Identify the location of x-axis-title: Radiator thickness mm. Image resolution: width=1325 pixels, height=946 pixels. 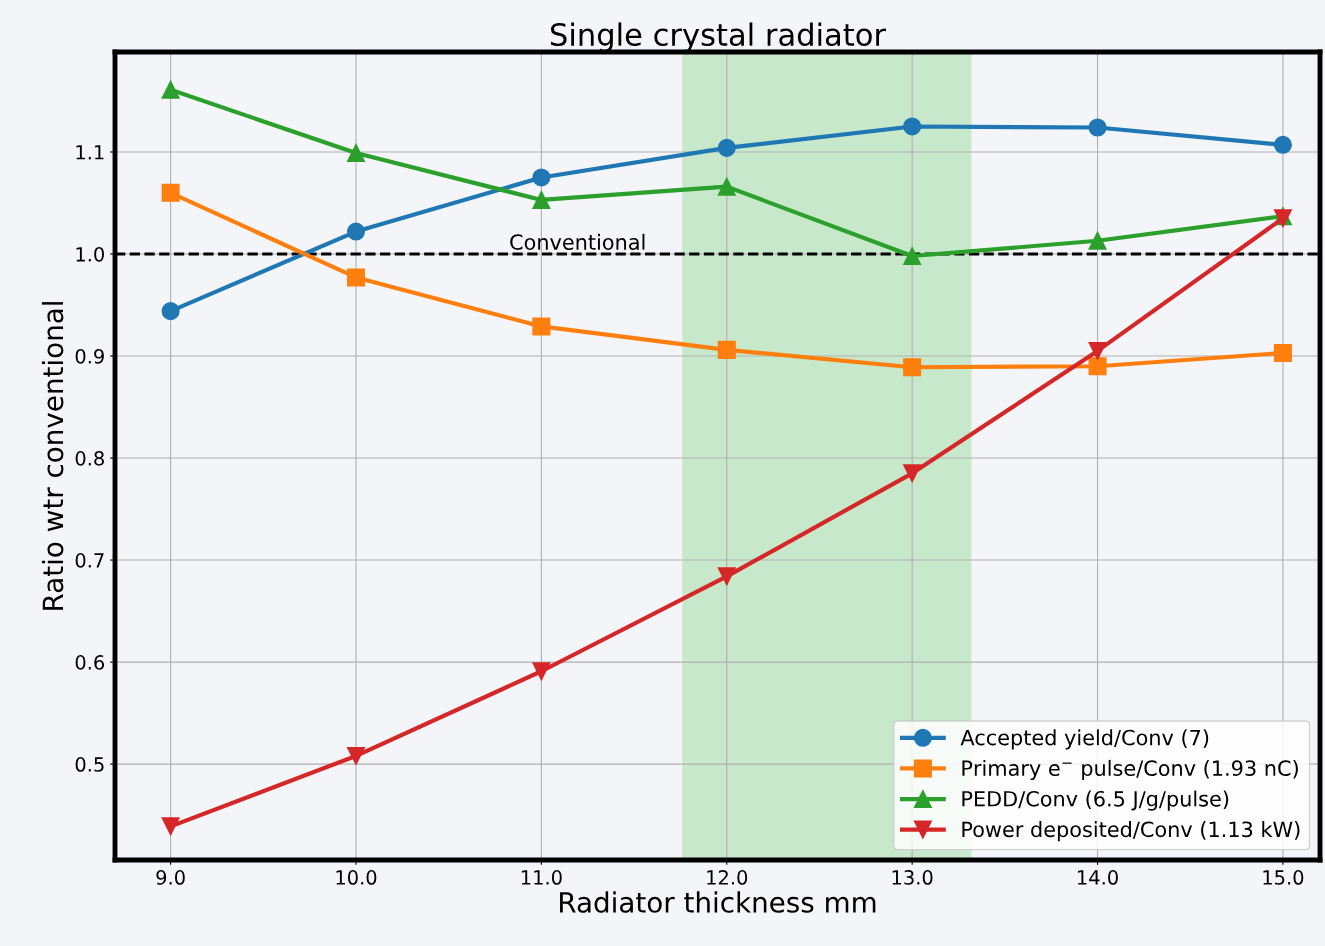
(718, 902).